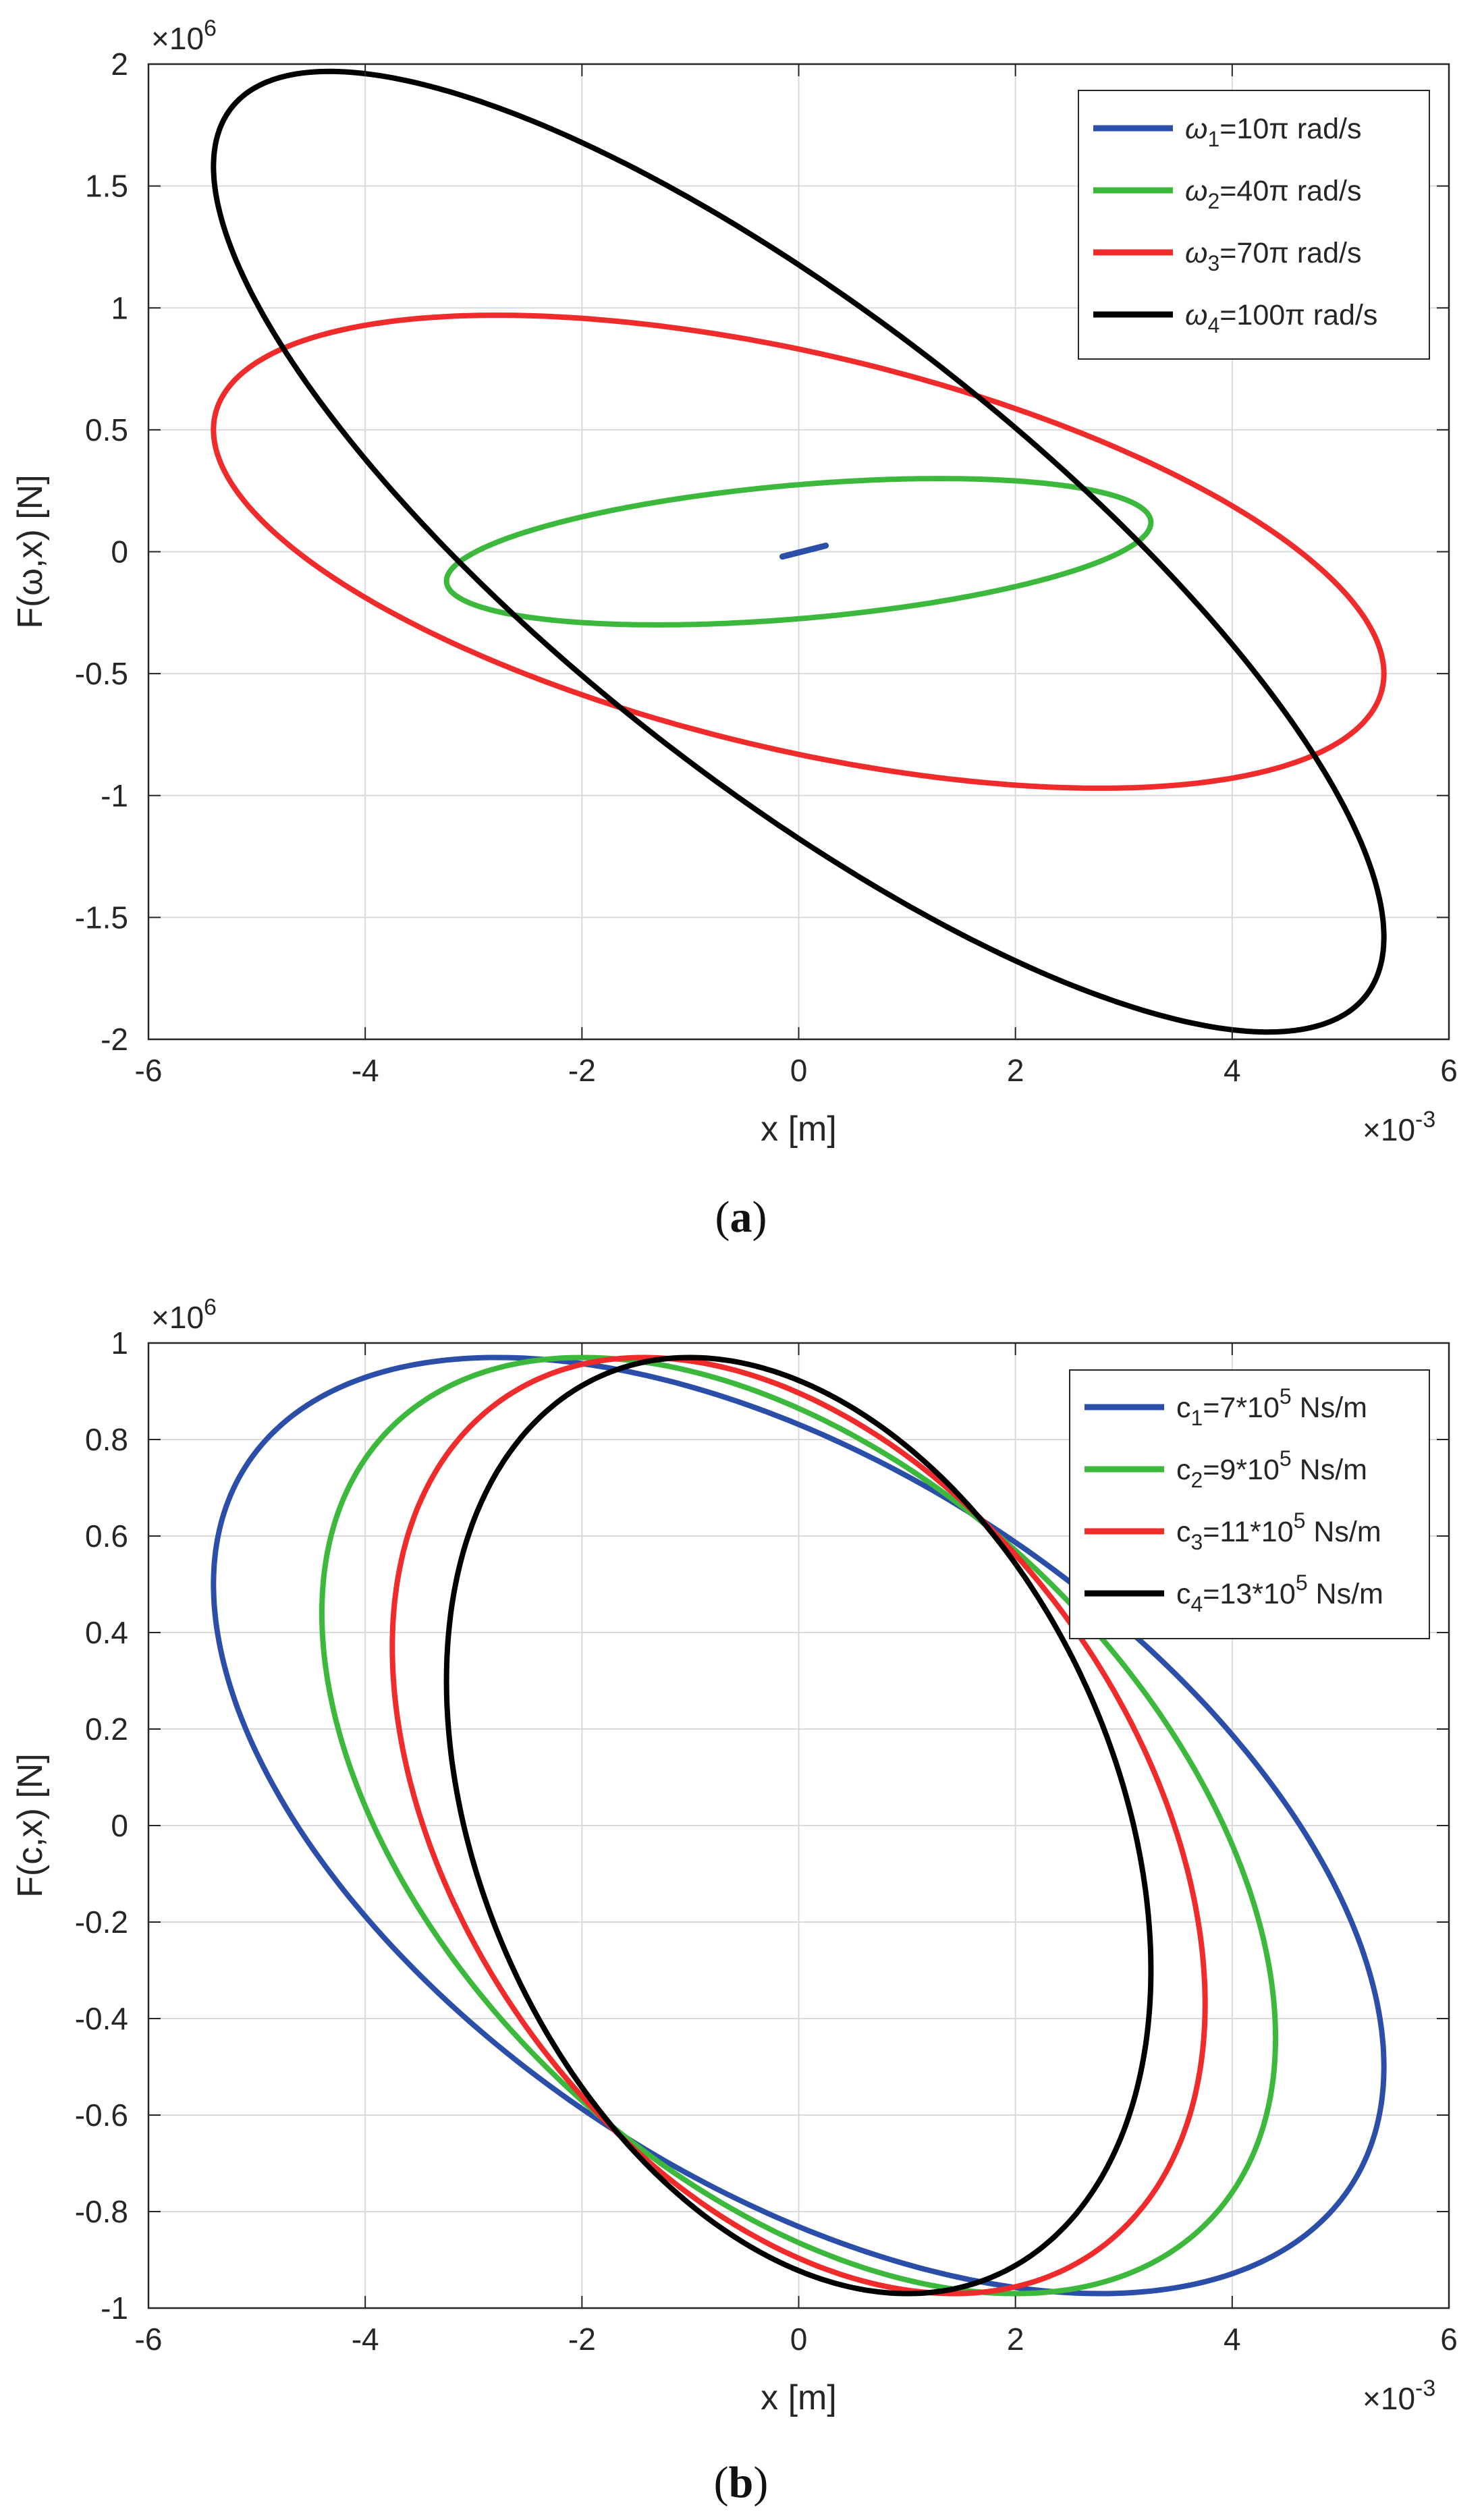  What do you see at coordinates (101, 673) in the screenshot?
I see `y-tick-label: -0.5` at bounding box center [101, 673].